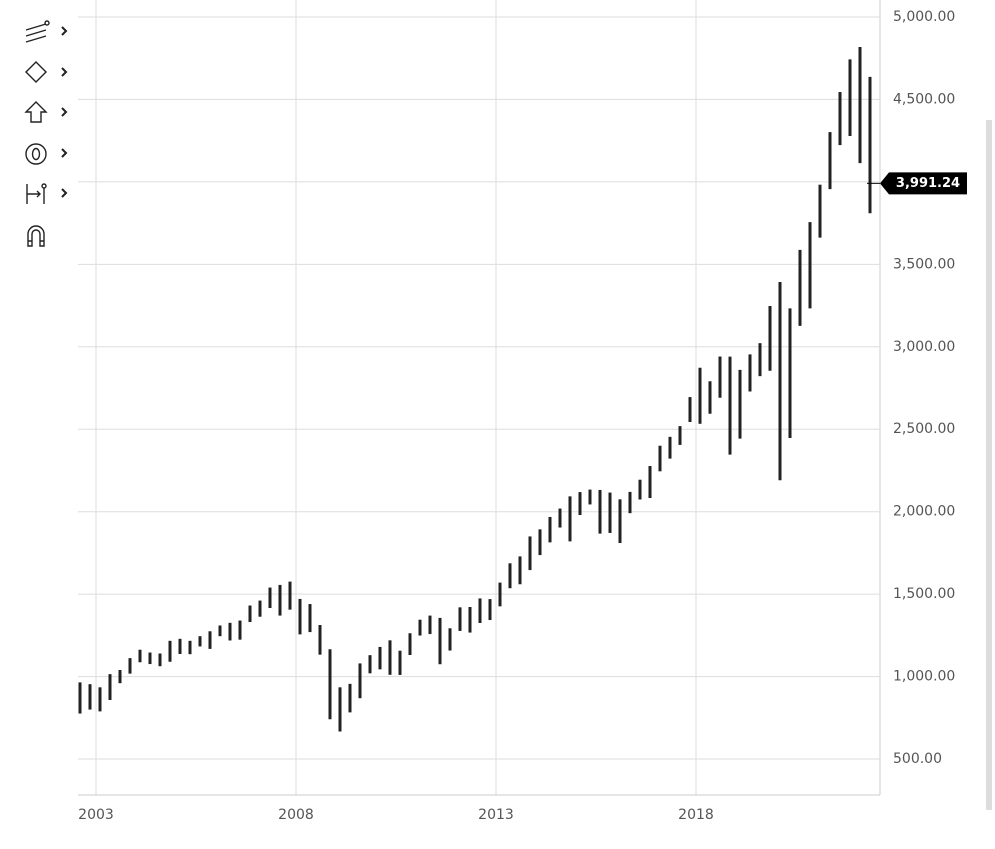 This screenshot has width=995, height=849. What do you see at coordinates (696, 815) in the screenshot?
I see `x-tick-label: 2018` at bounding box center [696, 815].